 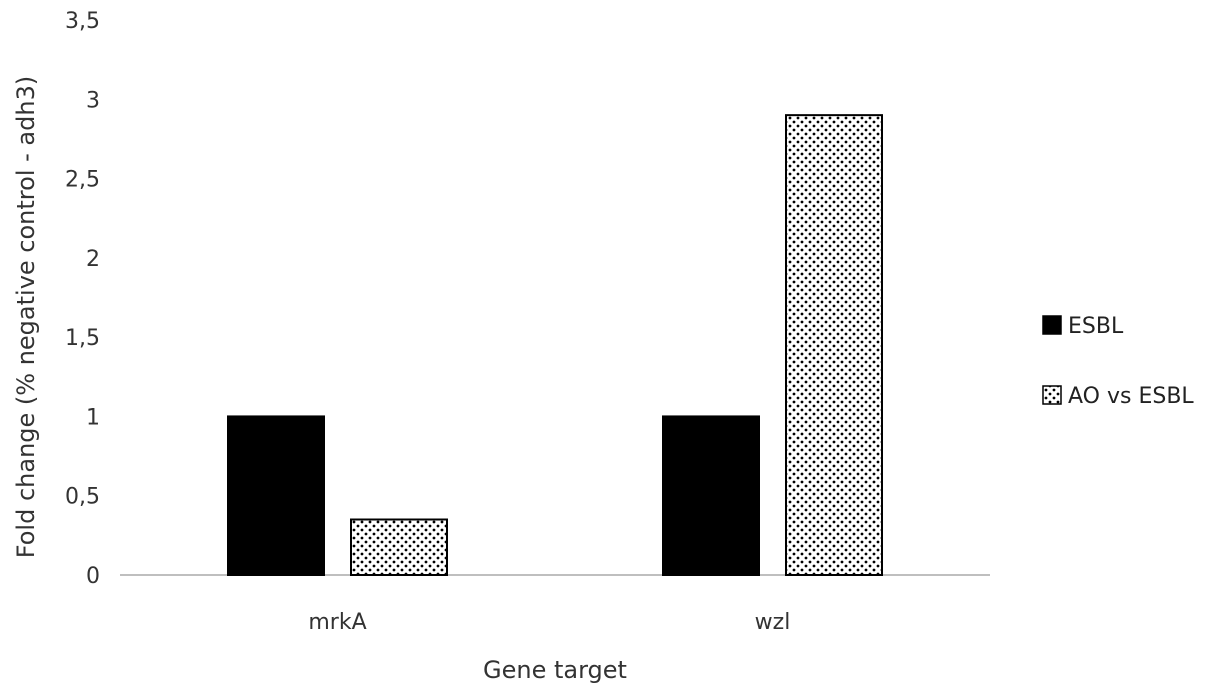 What do you see at coordinates (711, 495) in the screenshot?
I see `bar-wzl-esbl` at bounding box center [711, 495].